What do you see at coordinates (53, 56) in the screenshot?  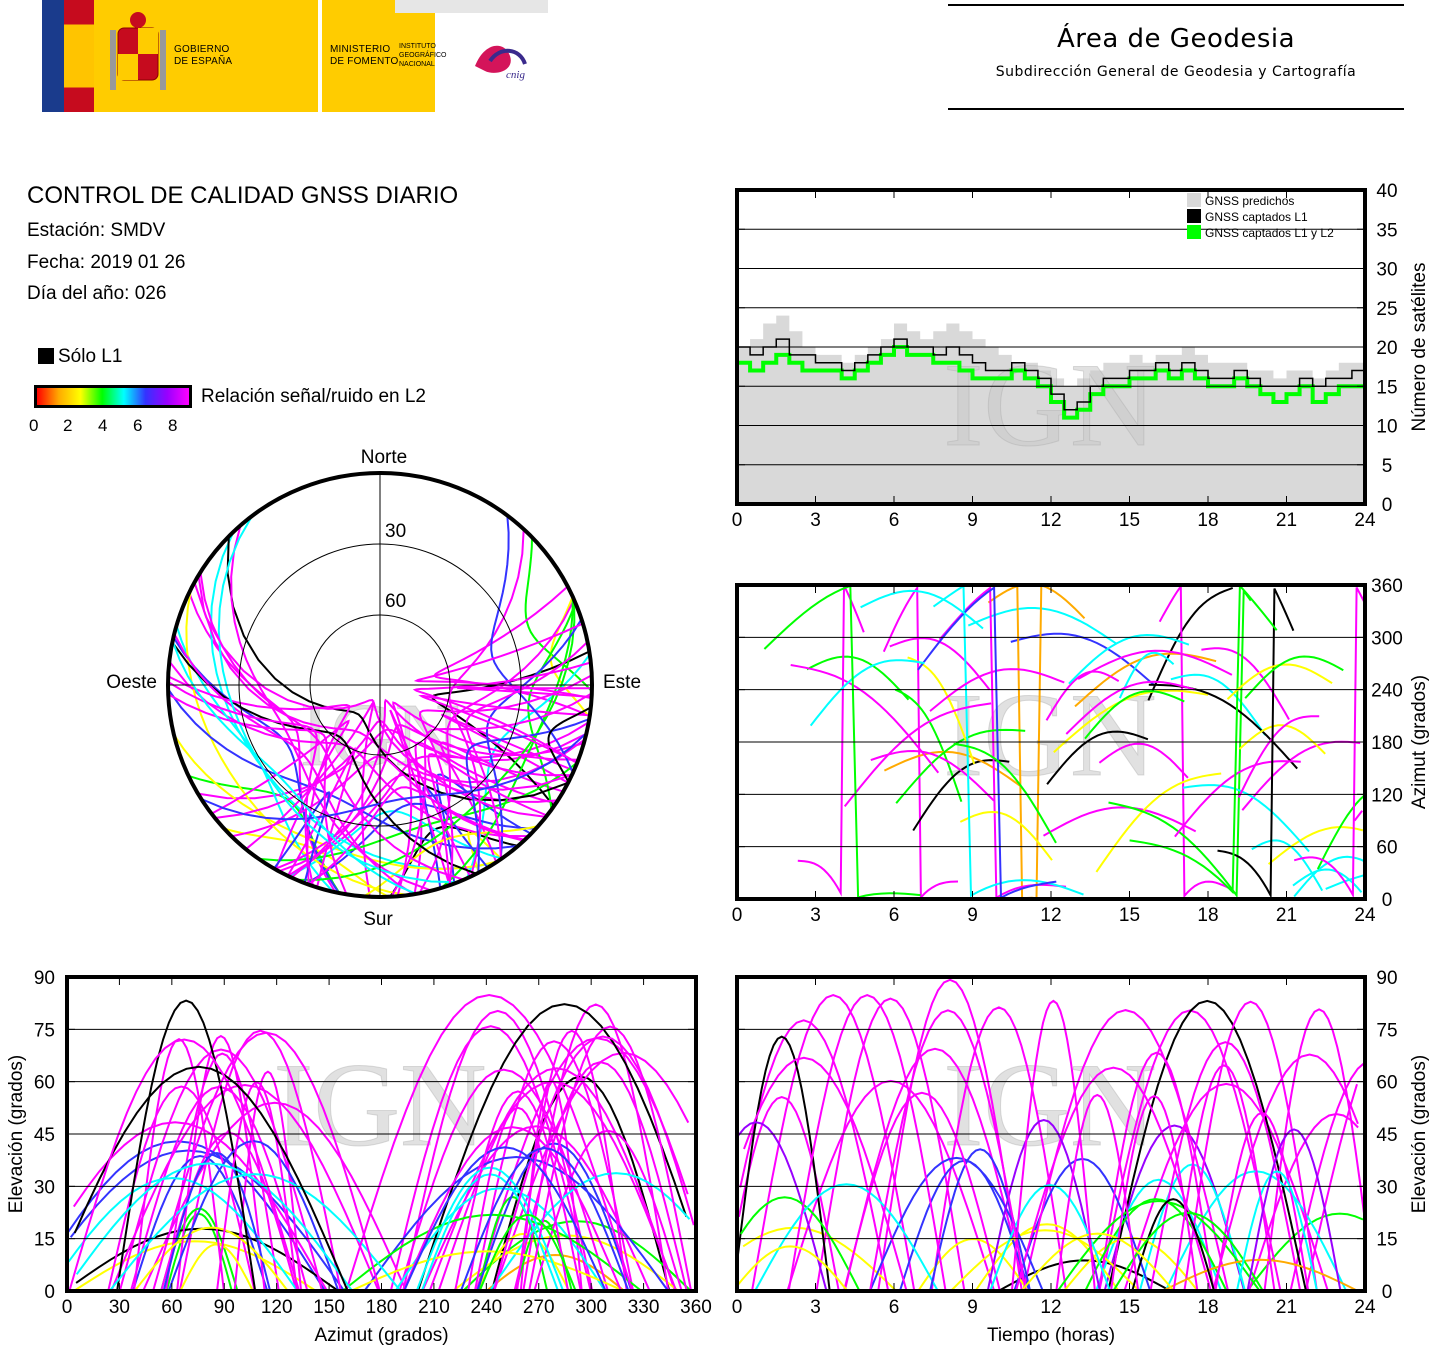 I see `eu-flag-strip` at bounding box center [53, 56].